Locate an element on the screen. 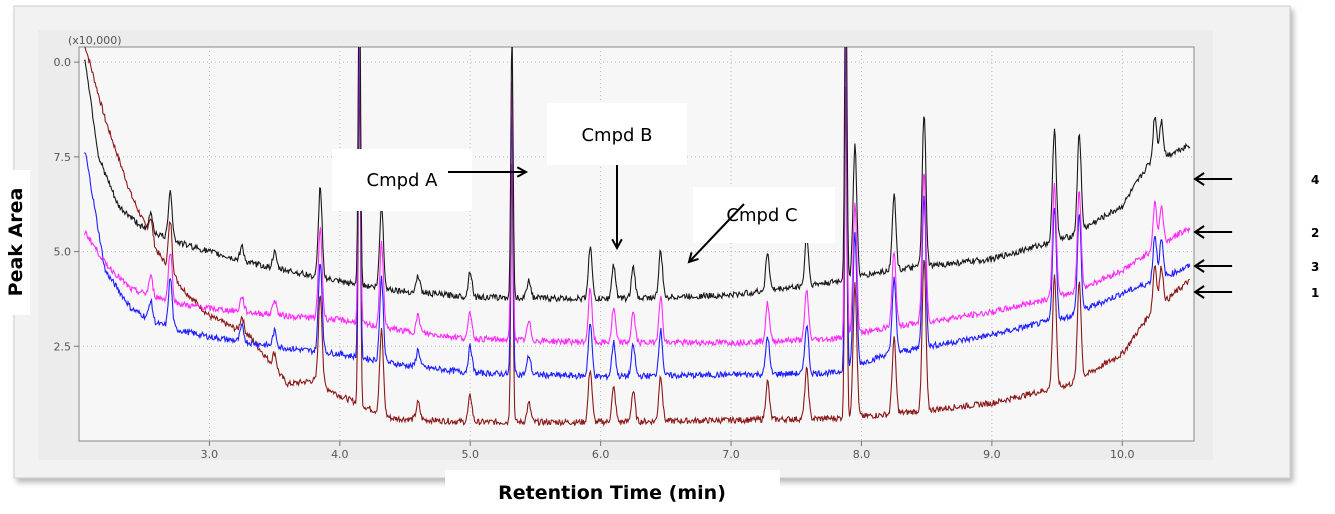 This screenshot has height=514, width=1335. compound-callouts: Cmpd A Cmpd B Cmpd C is located at coordinates (583, 183).